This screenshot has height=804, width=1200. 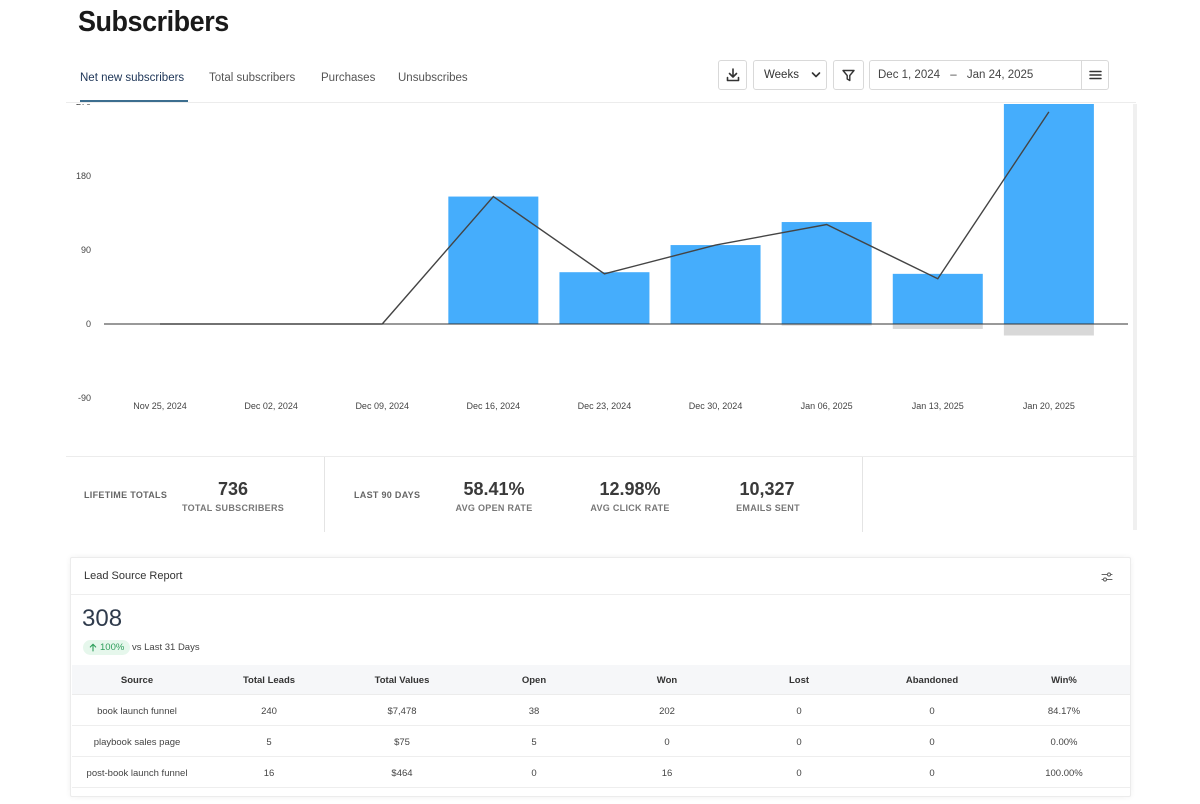 I want to click on cell-total-values: $7,478, so click(x=402, y=711).